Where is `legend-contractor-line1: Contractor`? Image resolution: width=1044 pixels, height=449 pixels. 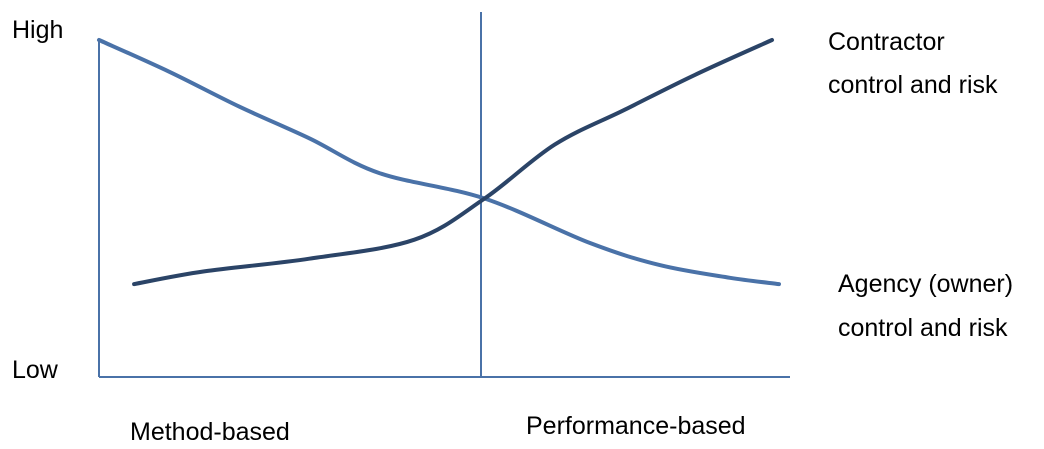 legend-contractor-line1: Contractor is located at coordinates (886, 42).